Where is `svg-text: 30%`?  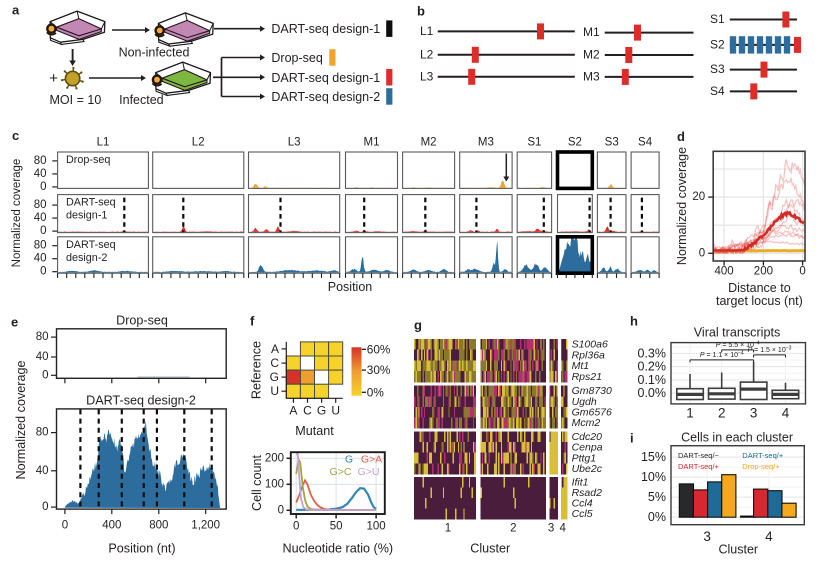 svg-text: 30% is located at coordinates (379, 370).